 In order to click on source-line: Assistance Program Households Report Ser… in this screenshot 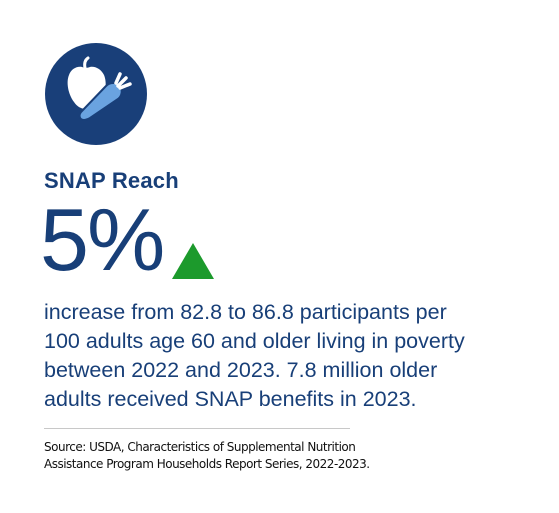, I will do `click(207, 464)`.